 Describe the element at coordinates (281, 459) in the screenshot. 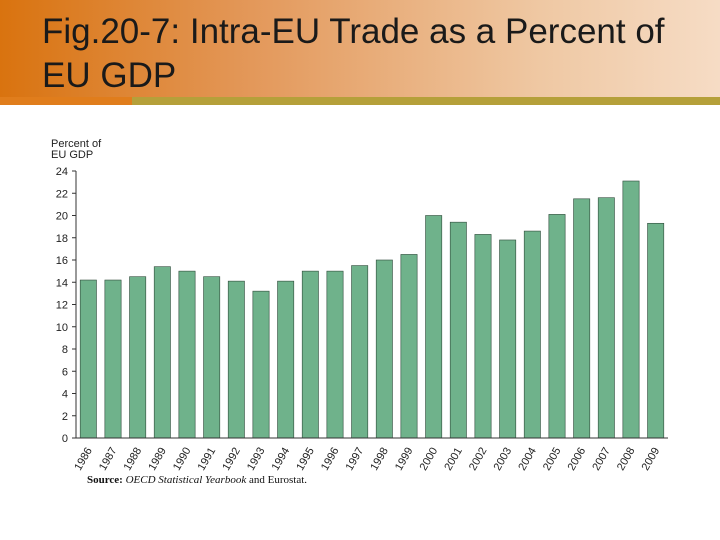

I see `x-tick-label: 1994` at that location.